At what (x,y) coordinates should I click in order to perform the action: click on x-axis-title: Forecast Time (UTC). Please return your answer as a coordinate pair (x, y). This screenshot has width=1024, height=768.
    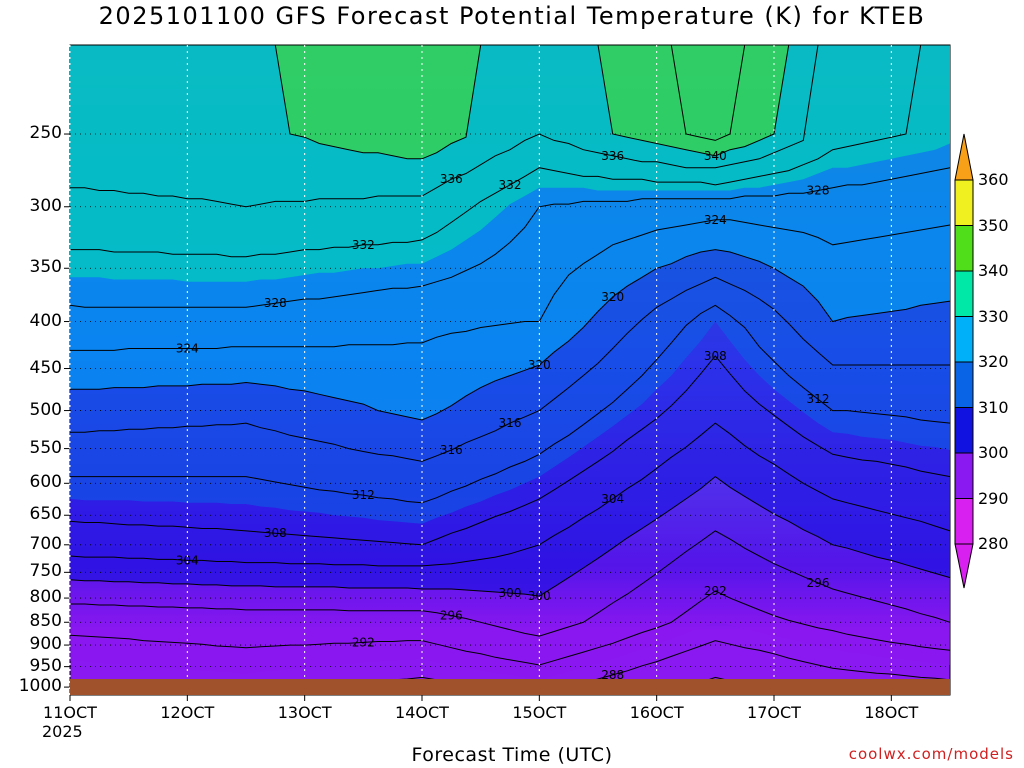
    Looking at the image, I should click on (512, 755).